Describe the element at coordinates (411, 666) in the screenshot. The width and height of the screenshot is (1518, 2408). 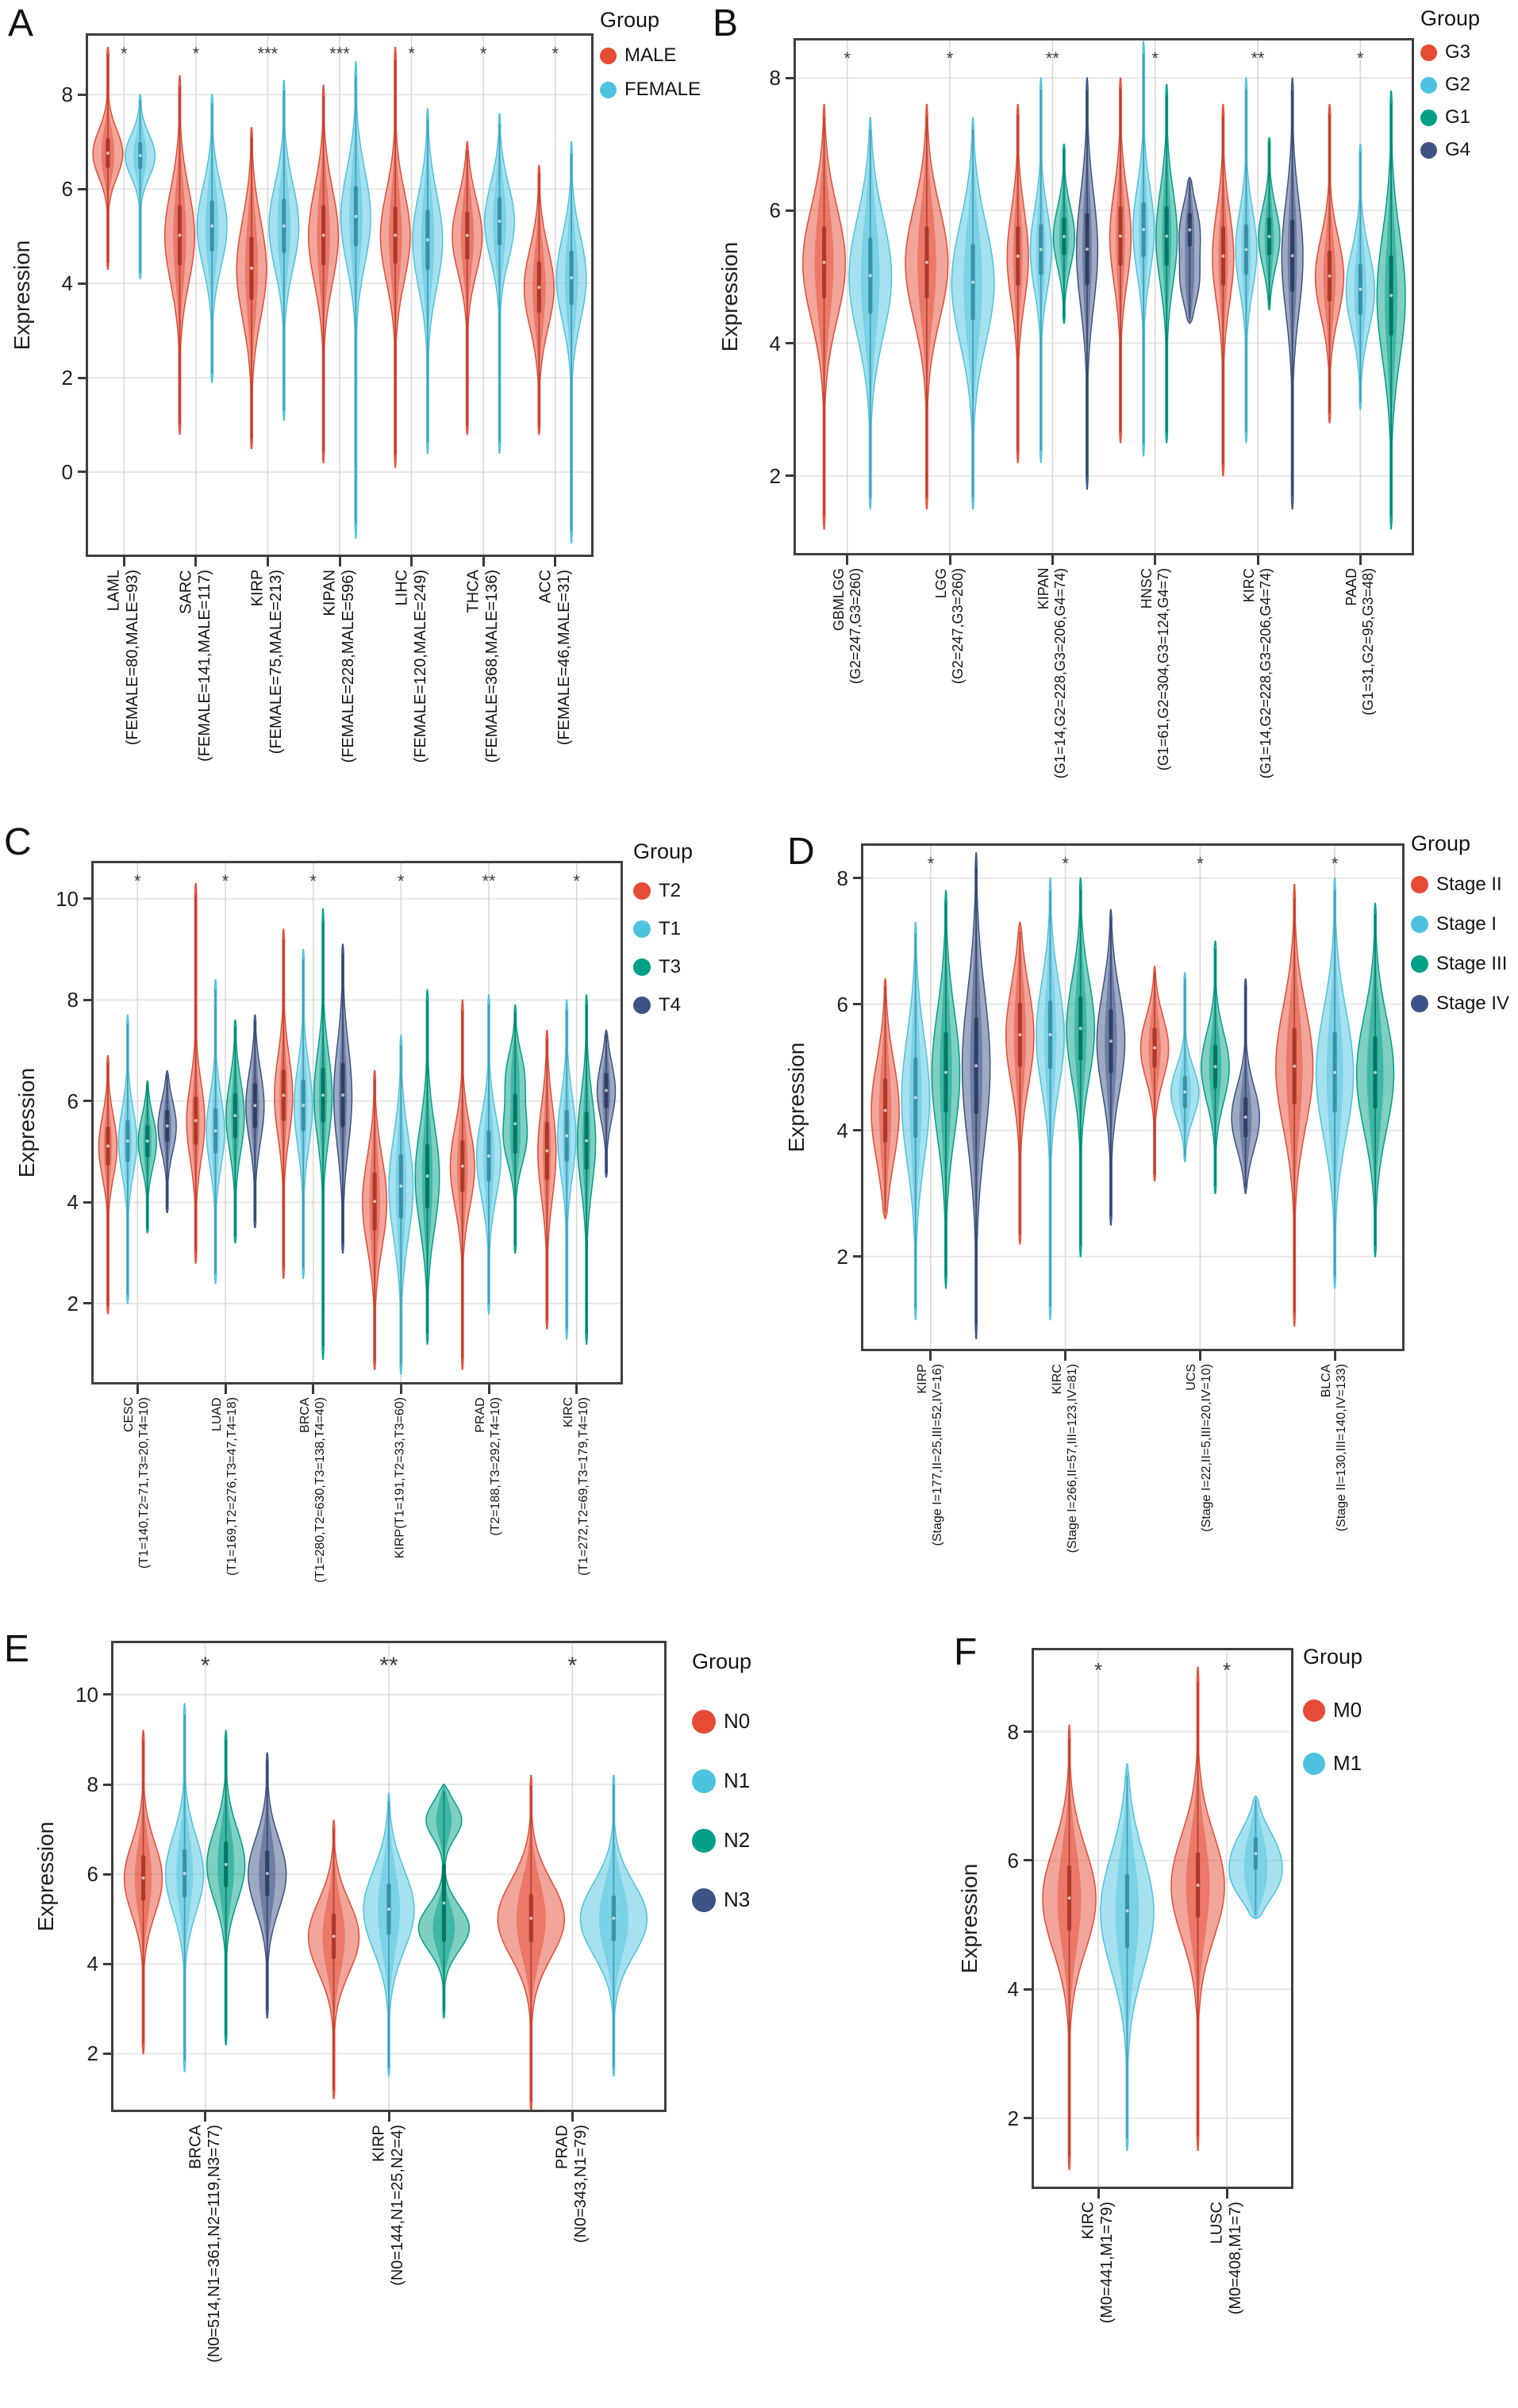
I see `x-label-a: LIHC (FEMALE=120,MALE=249)` at that location.